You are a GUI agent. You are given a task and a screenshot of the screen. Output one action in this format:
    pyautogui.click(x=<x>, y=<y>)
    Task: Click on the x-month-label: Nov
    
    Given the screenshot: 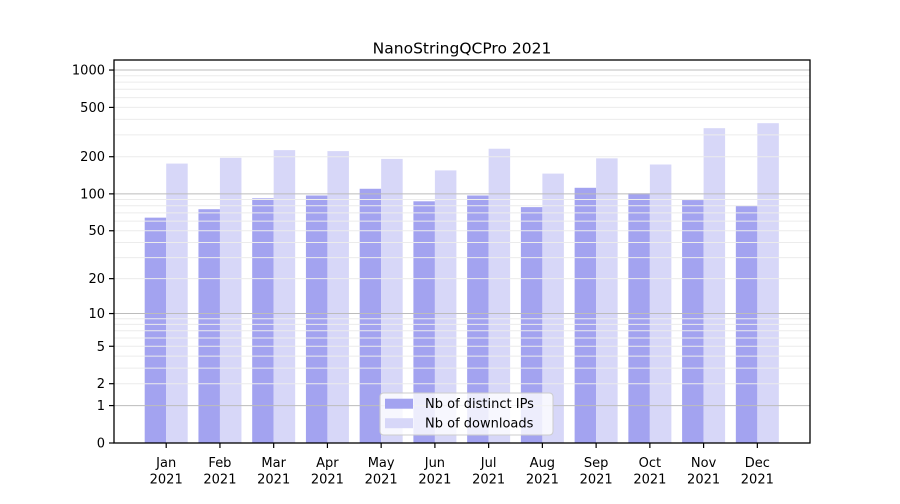 What is the action you would take?
    pyautogui.click(x=704, y=463)
    